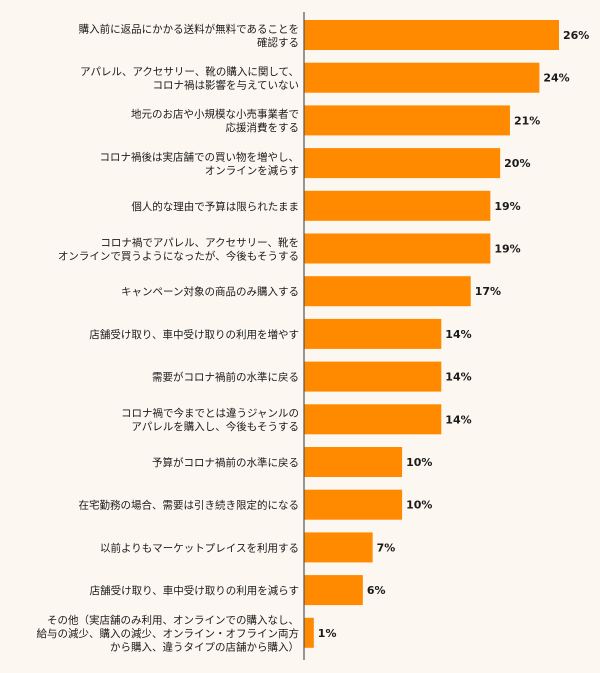 The image size is (600, 673). I want to click on category-label-line: 地元のお店や小規模な小売事業者で, so click(215, 114).